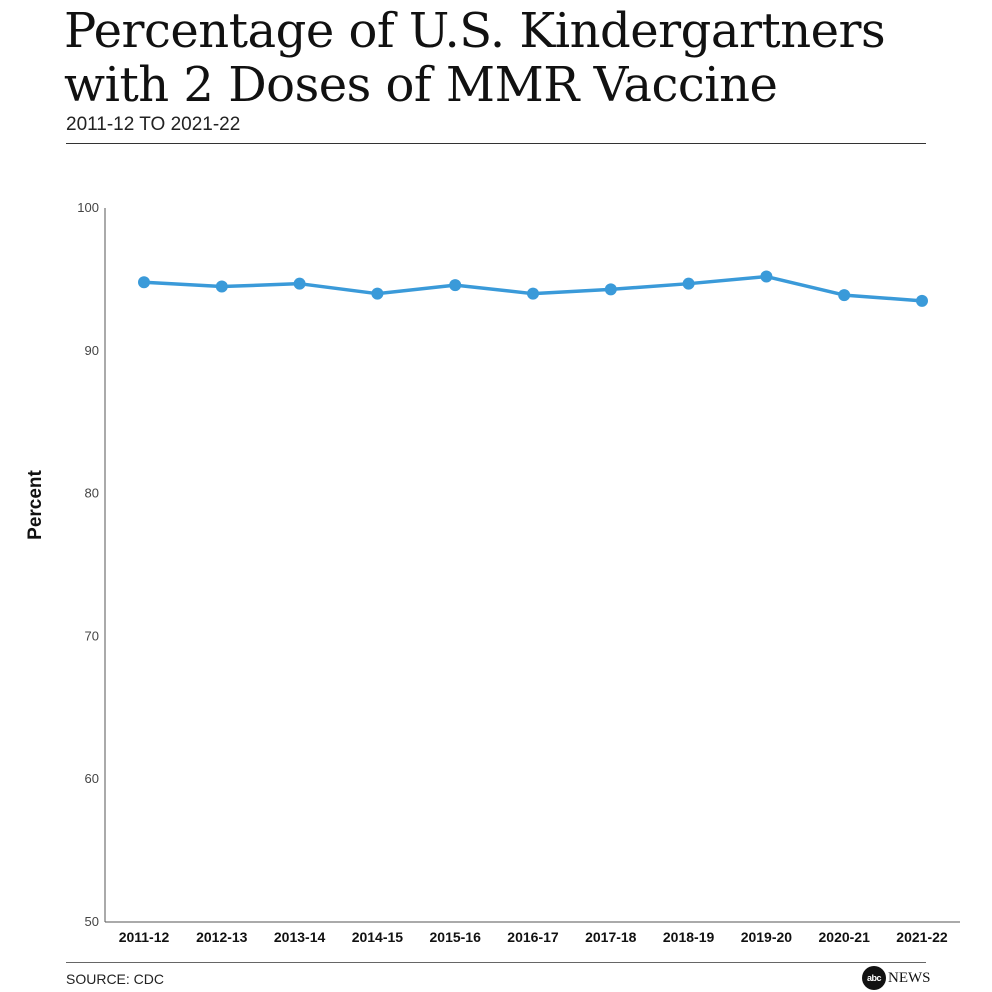 The image size is (992, 992). Describe the element at coordinates (153, 124) in the screenshot. I see `chart-subtitle: 2011-12 TO 2021-22` at that location.